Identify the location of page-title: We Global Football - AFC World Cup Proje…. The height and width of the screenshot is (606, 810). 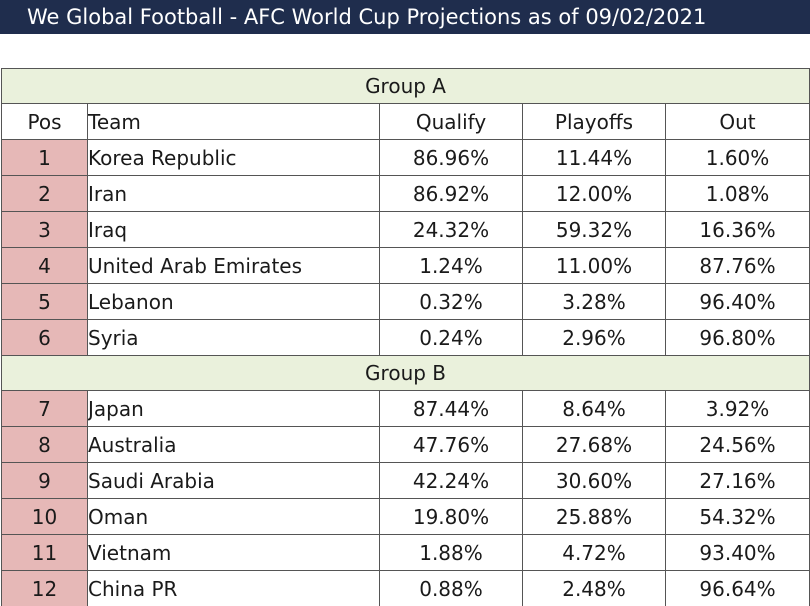
(405, 17).